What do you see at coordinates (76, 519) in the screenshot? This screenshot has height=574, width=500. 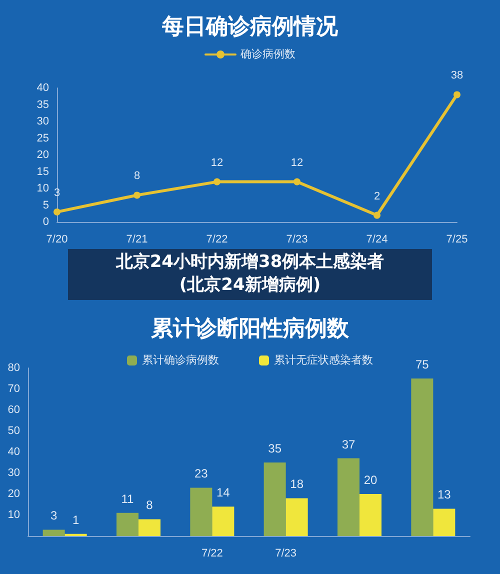 I see `data-label: 1` at bounding box center [76, 519].